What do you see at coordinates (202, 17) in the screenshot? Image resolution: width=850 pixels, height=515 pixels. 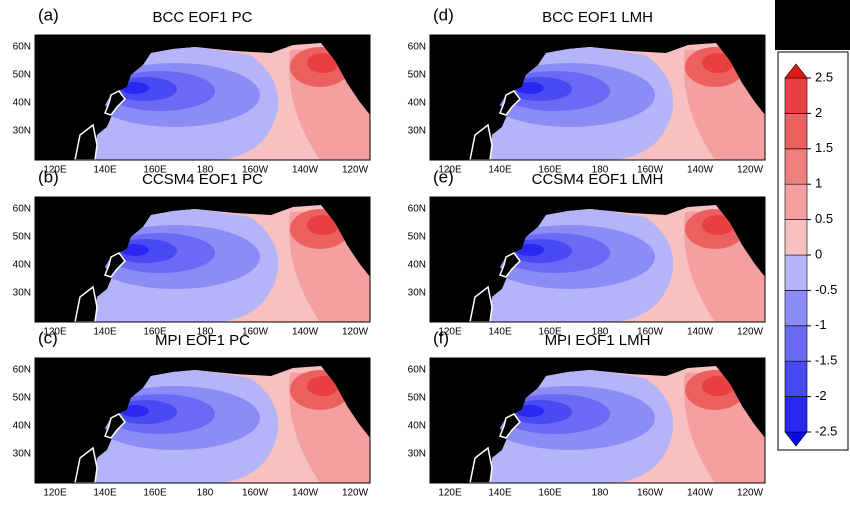 I see `panel-title: BCC EOF1 PC` at bounding box center [202, 17].